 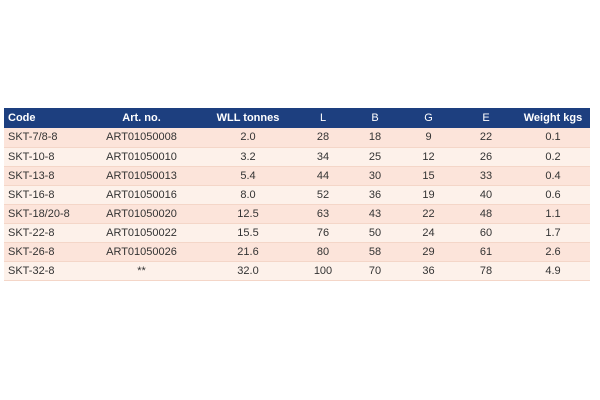 What do you see at coordinates (248, 252) in the screenshot?
I see `cell-wll: 21.6` at bounding box center [248, 252].